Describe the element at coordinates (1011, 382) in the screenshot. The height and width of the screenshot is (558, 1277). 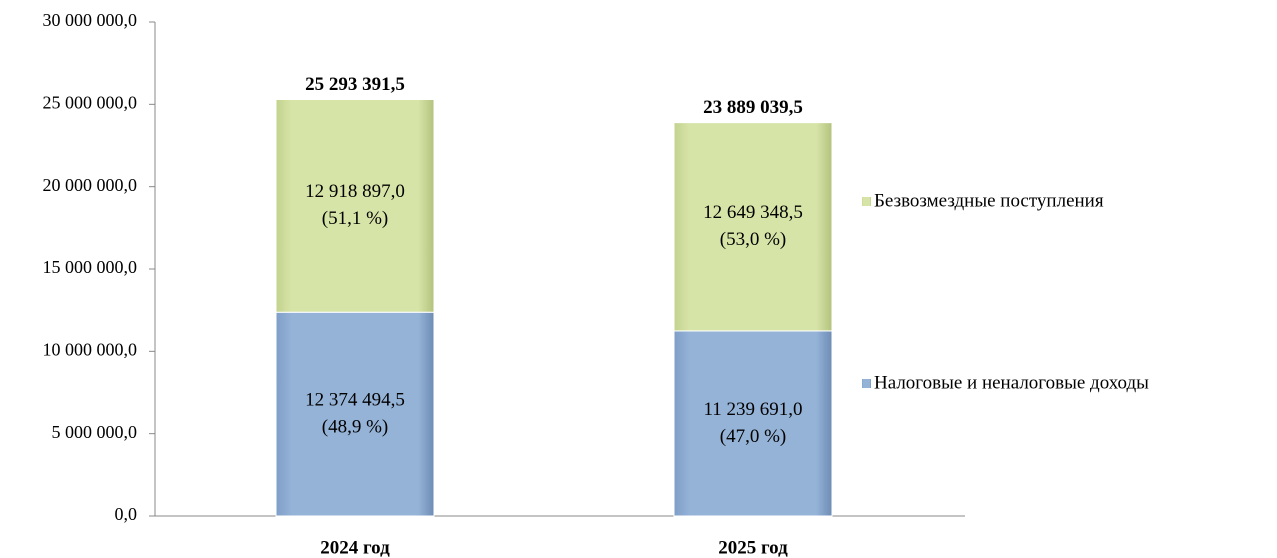
I see `legend-label: Налоговые и неналоговые доходы` at that location.